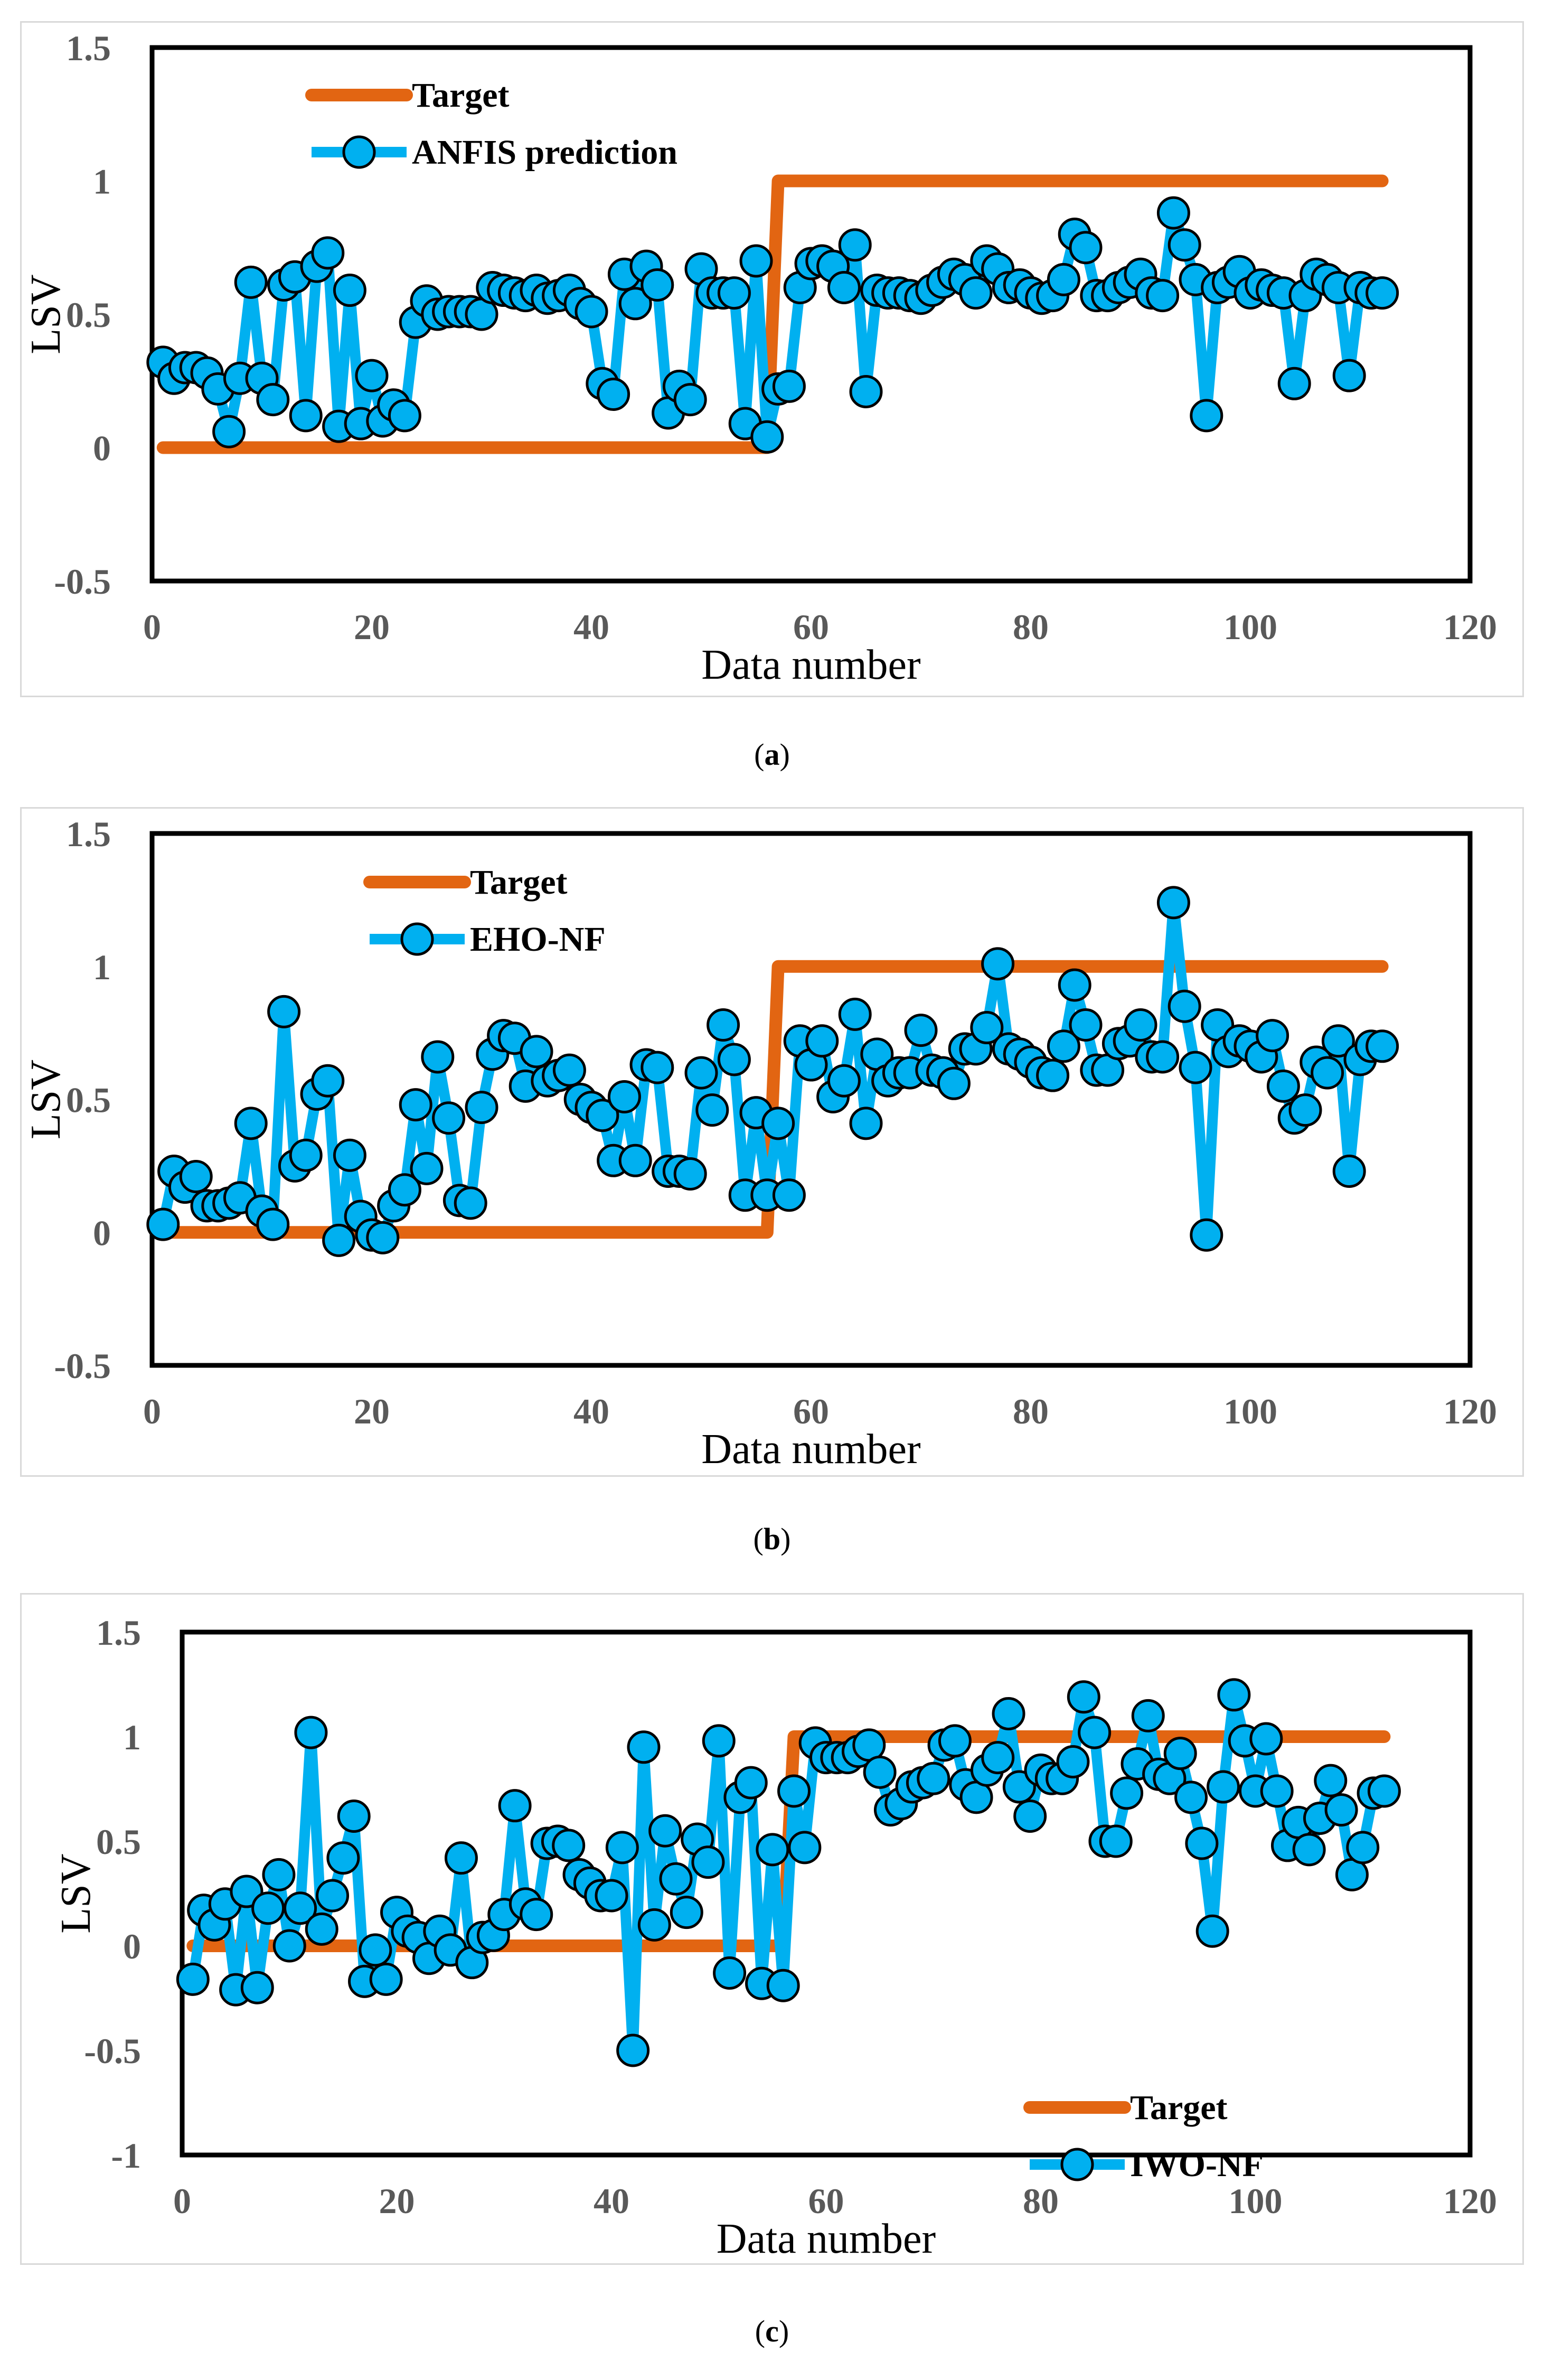  I want to click on x-tick-label: 80, so click(1031, 627).